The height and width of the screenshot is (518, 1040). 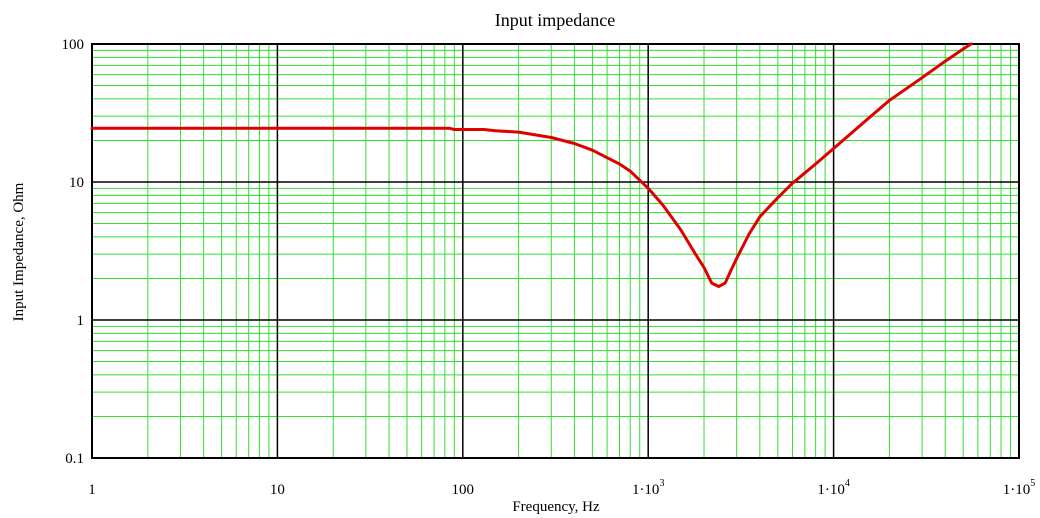 What do you see at coordinates (76, 183) in the screenshot?
I see `y-tick-label: 10` at bounding box center [76, 183].